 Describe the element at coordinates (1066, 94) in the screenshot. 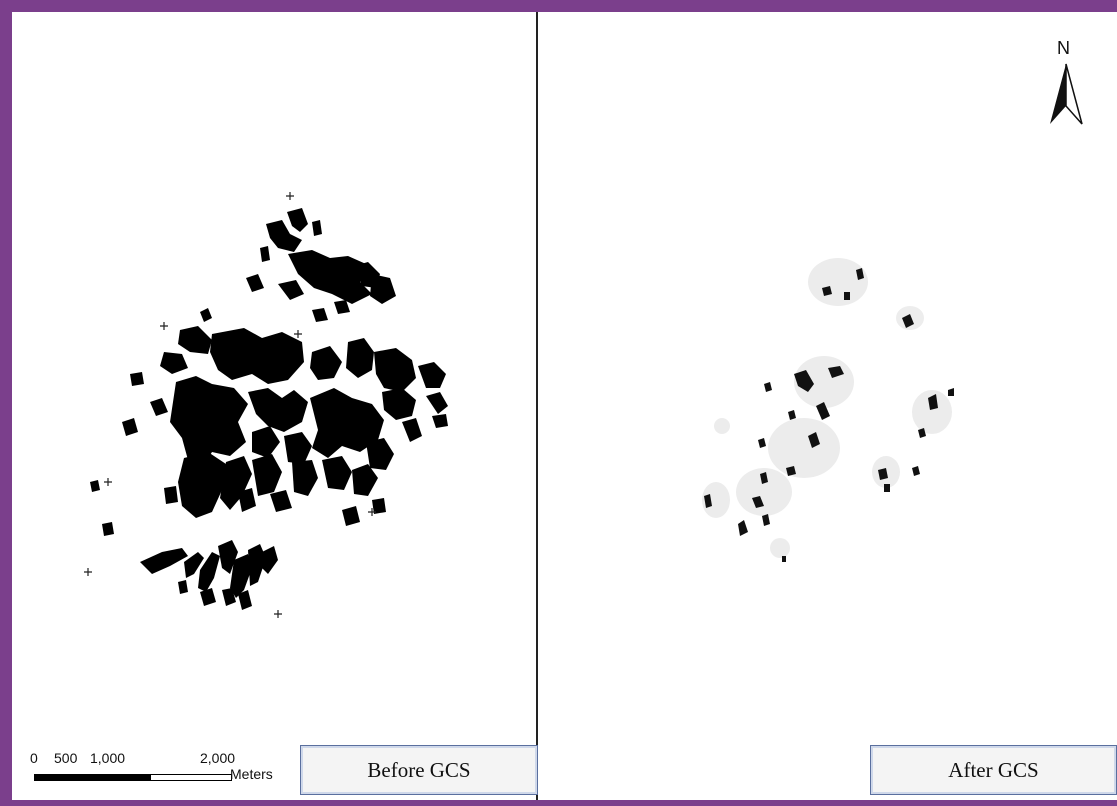

I see `north-arrow-icon` at that location.